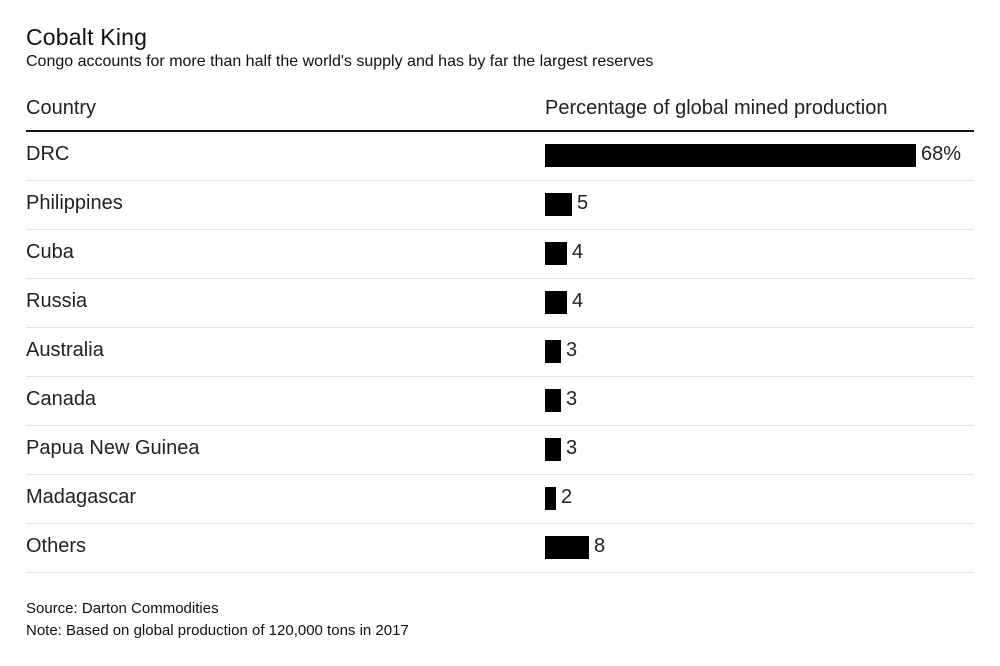 The width and height of the screenshot is (1000, 666). What do you see at coordinates (74, 203) in the screenshot?
I see `country-label: Philippines` at bounding box center [74, 203].